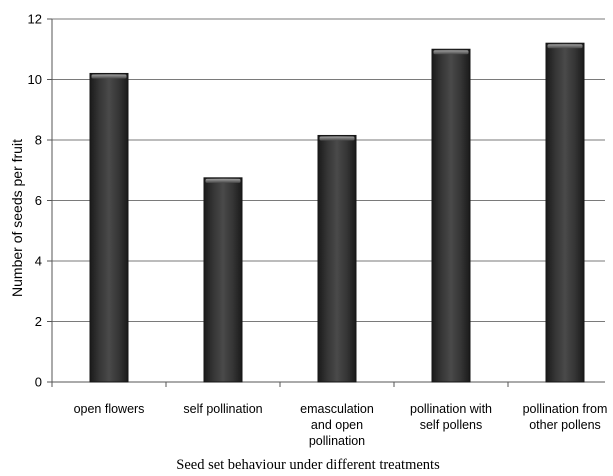 The image size is (613, 476). Describe the element at coordinates (565, 409) in the screenshot. I see `x-tick-label-4-0: pollination from` at that location.